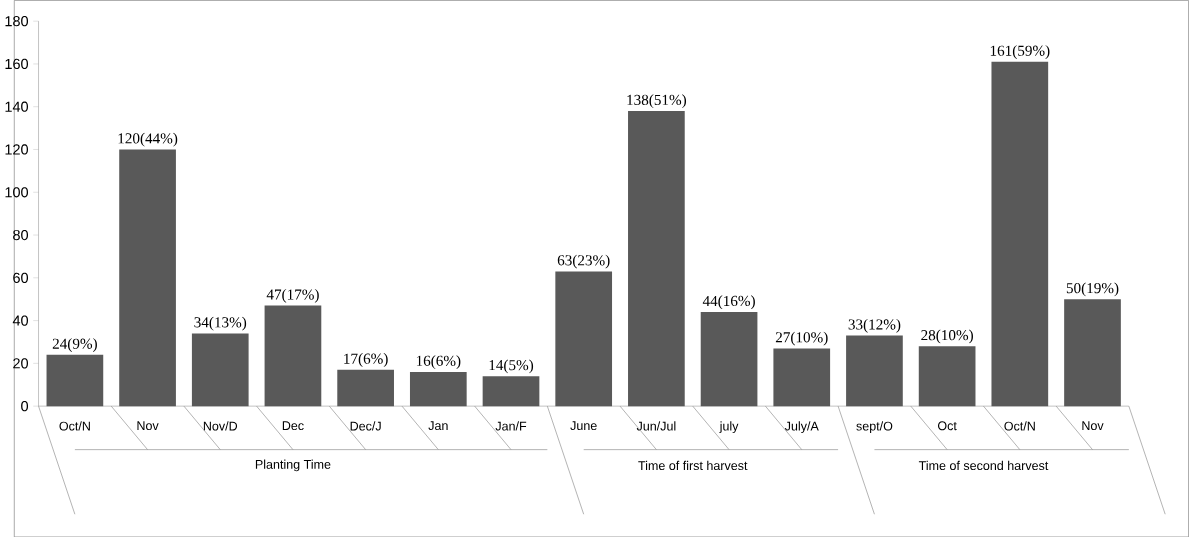 The width and height of the screenshot is (1189, 537). What do you see at coordinates (511, 366) in the screenshot?
I see `data-label: 14(5%)` at bounding box center [511, 366].